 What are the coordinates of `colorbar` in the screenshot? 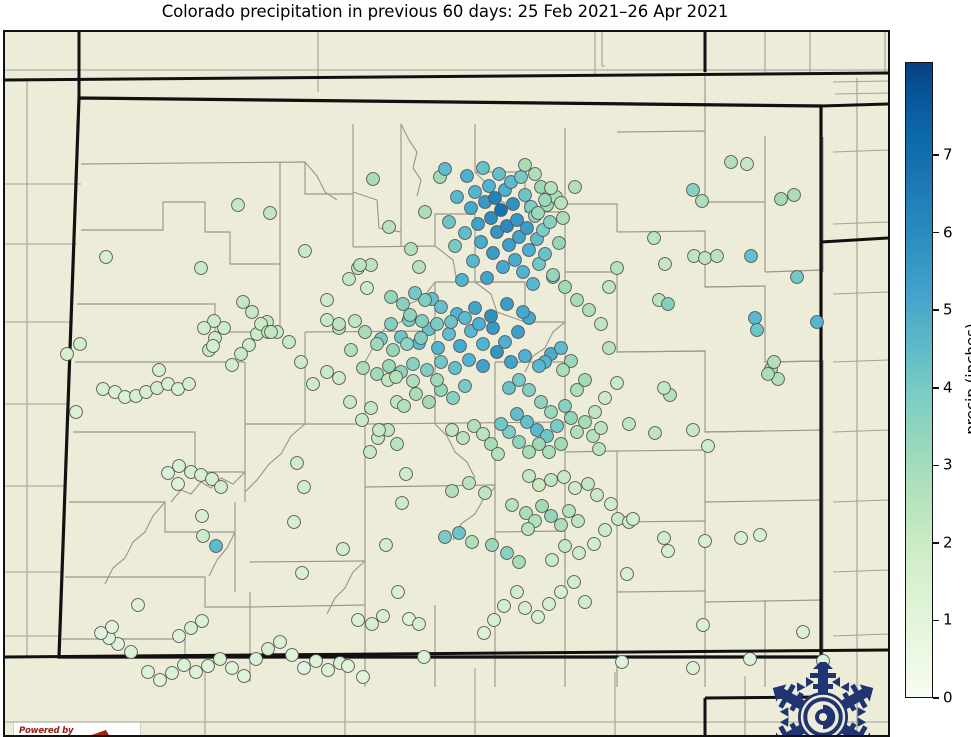 It's located at (919, 380).